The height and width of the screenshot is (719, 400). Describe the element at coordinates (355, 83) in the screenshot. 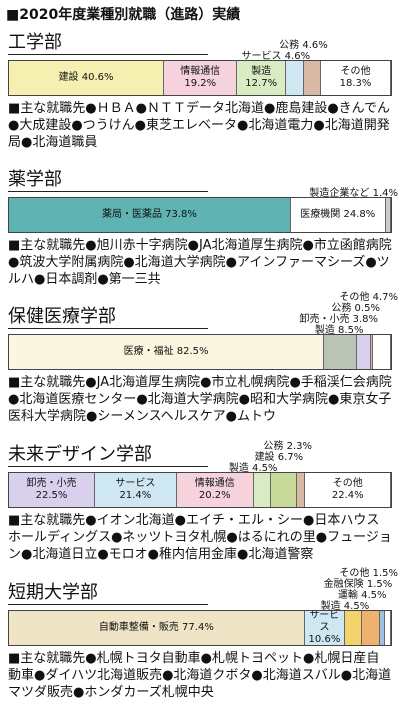

I see `segment-value: 18.3%` at that location.